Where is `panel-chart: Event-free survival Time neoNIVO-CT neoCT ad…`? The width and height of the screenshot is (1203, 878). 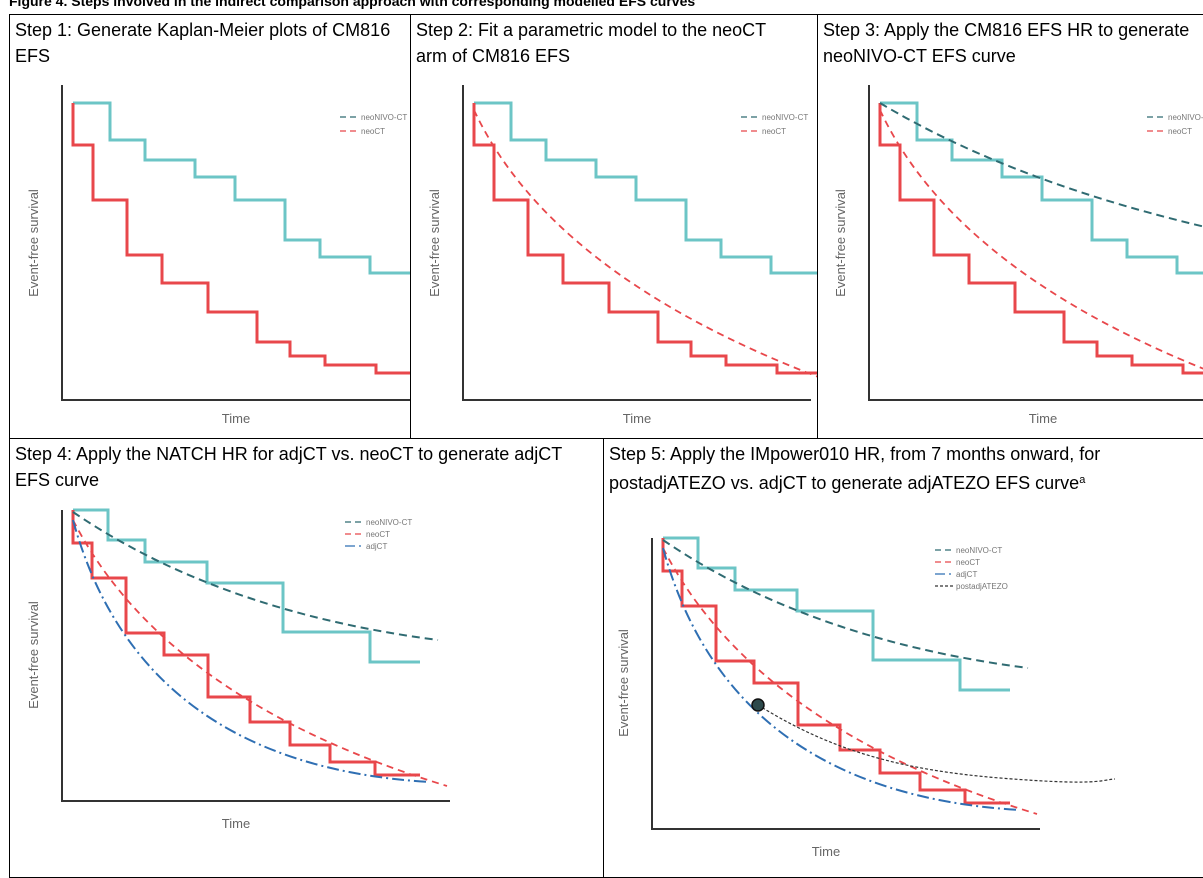 panel-chart: Event-free survival Time neoNIVO-CT neoCT ad… is located at coordinates (238, 669).